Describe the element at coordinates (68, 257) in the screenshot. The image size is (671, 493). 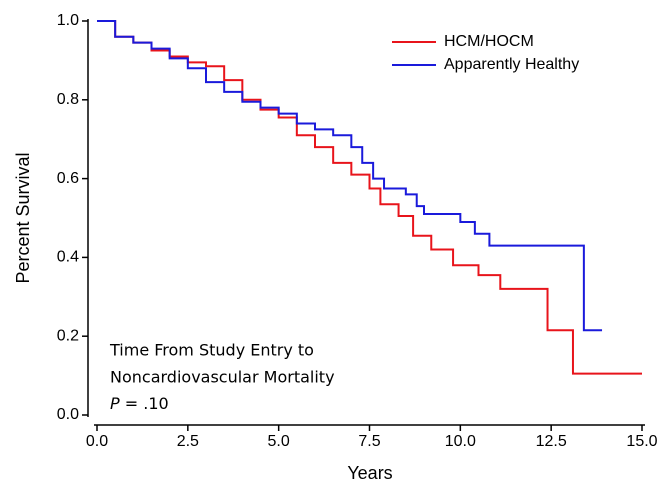
I see `y-tick-label: 0.4` at that location.